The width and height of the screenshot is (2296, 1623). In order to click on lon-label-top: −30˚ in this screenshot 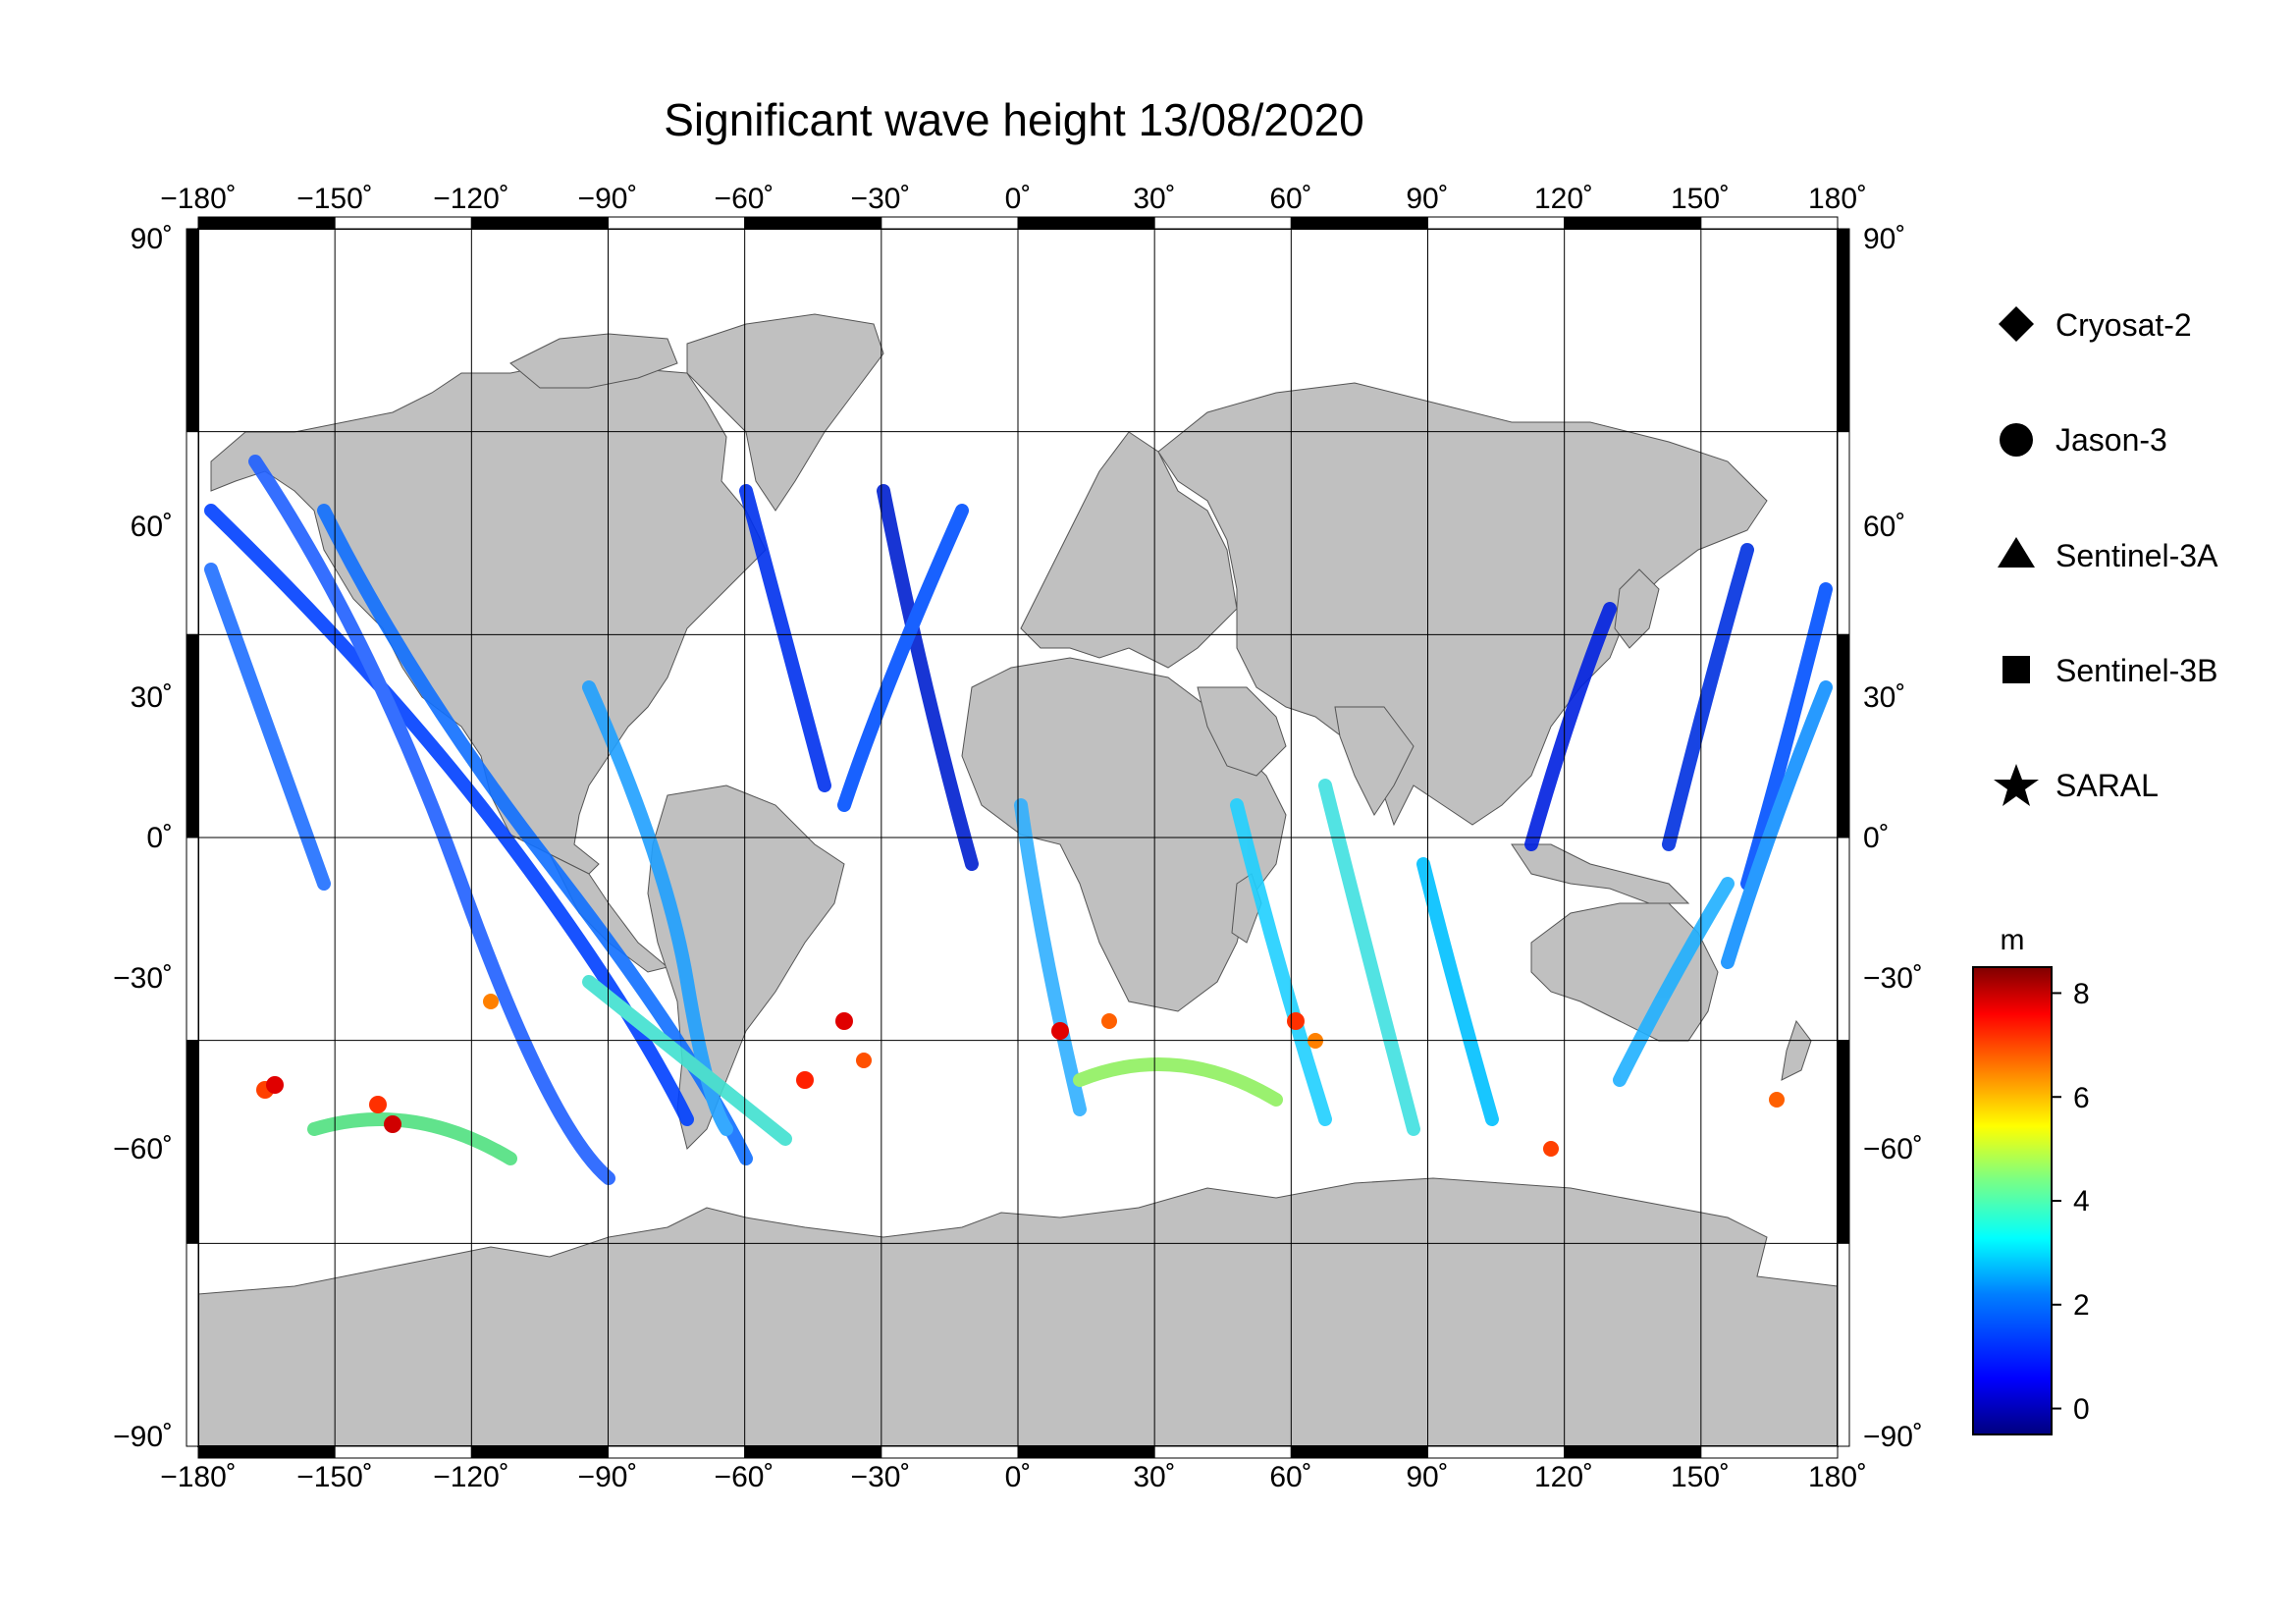, I will do `click(881, 199)`.